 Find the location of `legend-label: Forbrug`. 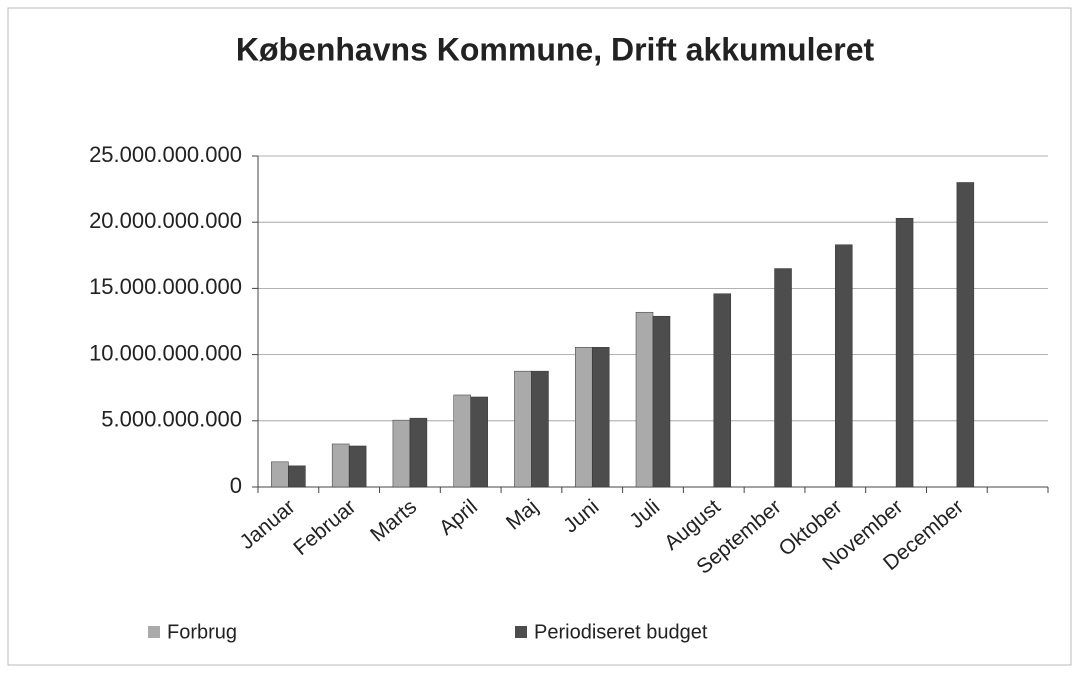

legend-label: Forbrug is located at coordinates (202, 632).